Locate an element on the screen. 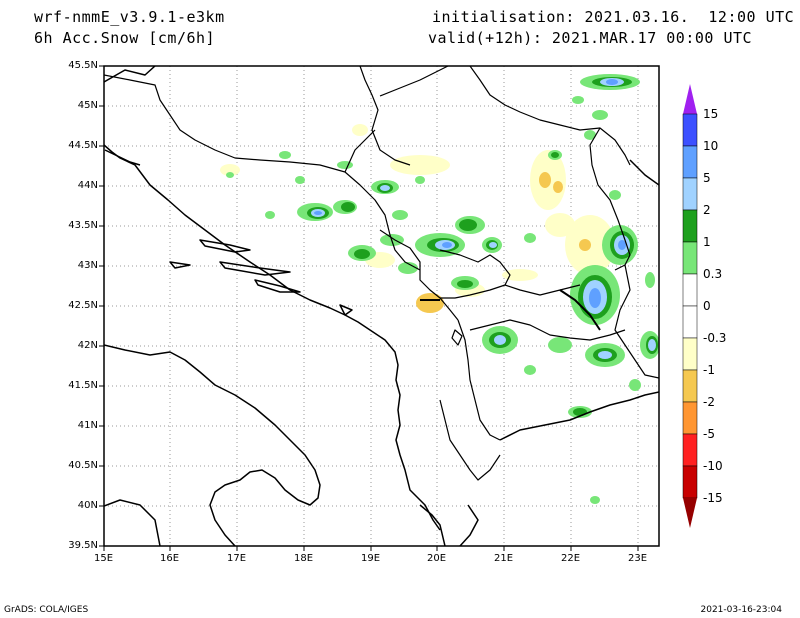  lon-label-20: 20E is located at coordinates (437, 558).